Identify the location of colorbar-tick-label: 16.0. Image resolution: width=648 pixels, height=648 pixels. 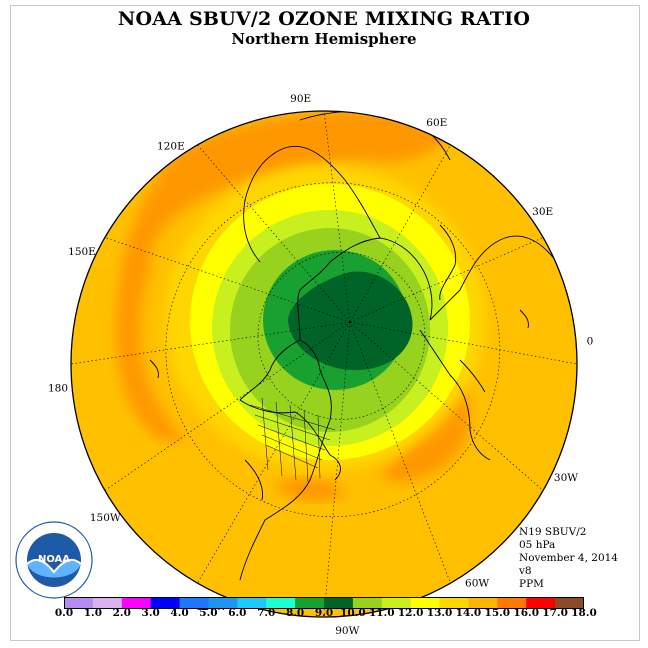
(526, 613).